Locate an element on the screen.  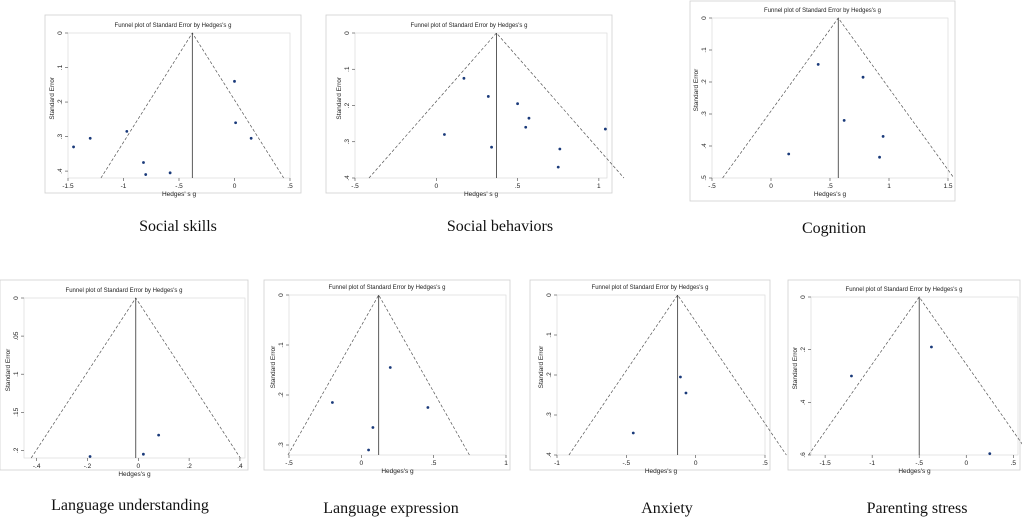
y-tick-label: .6 is located at coordinates (803, 455).